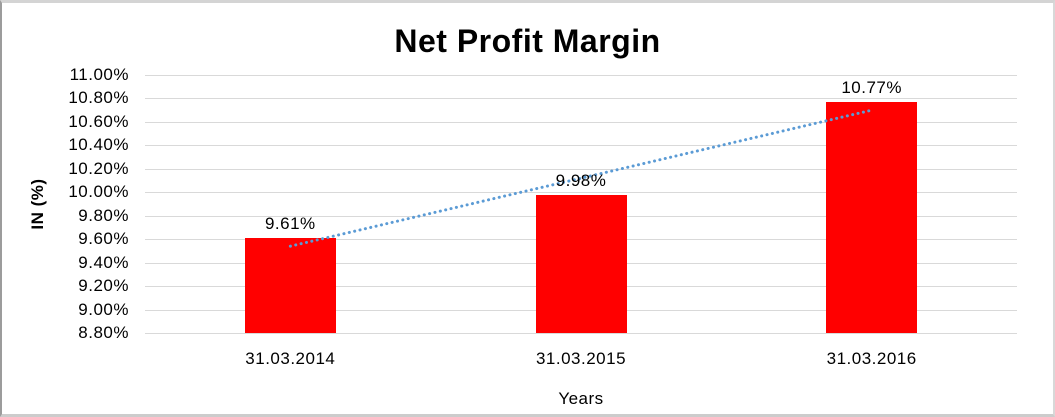 This screenshot has height=417, width=1055. Describe the element at coordinates (103, 262) in the screenshot. I see `y-tick-label: 9.40%` at that location.